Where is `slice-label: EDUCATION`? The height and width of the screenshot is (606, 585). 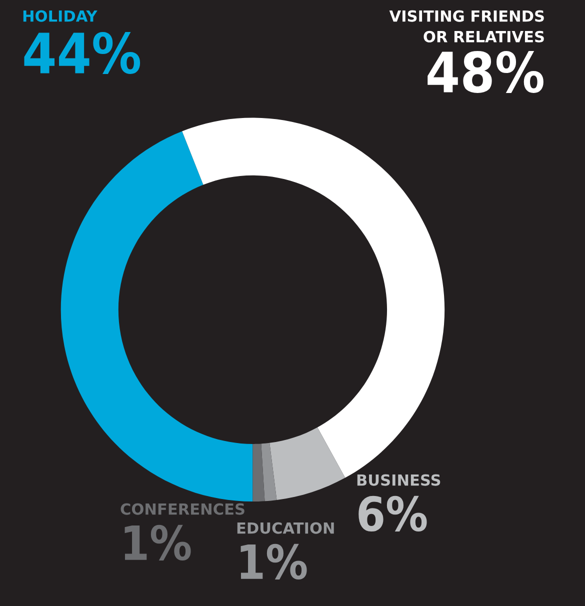 slice-label: EDUCATION is located at coordinates (285, 528).